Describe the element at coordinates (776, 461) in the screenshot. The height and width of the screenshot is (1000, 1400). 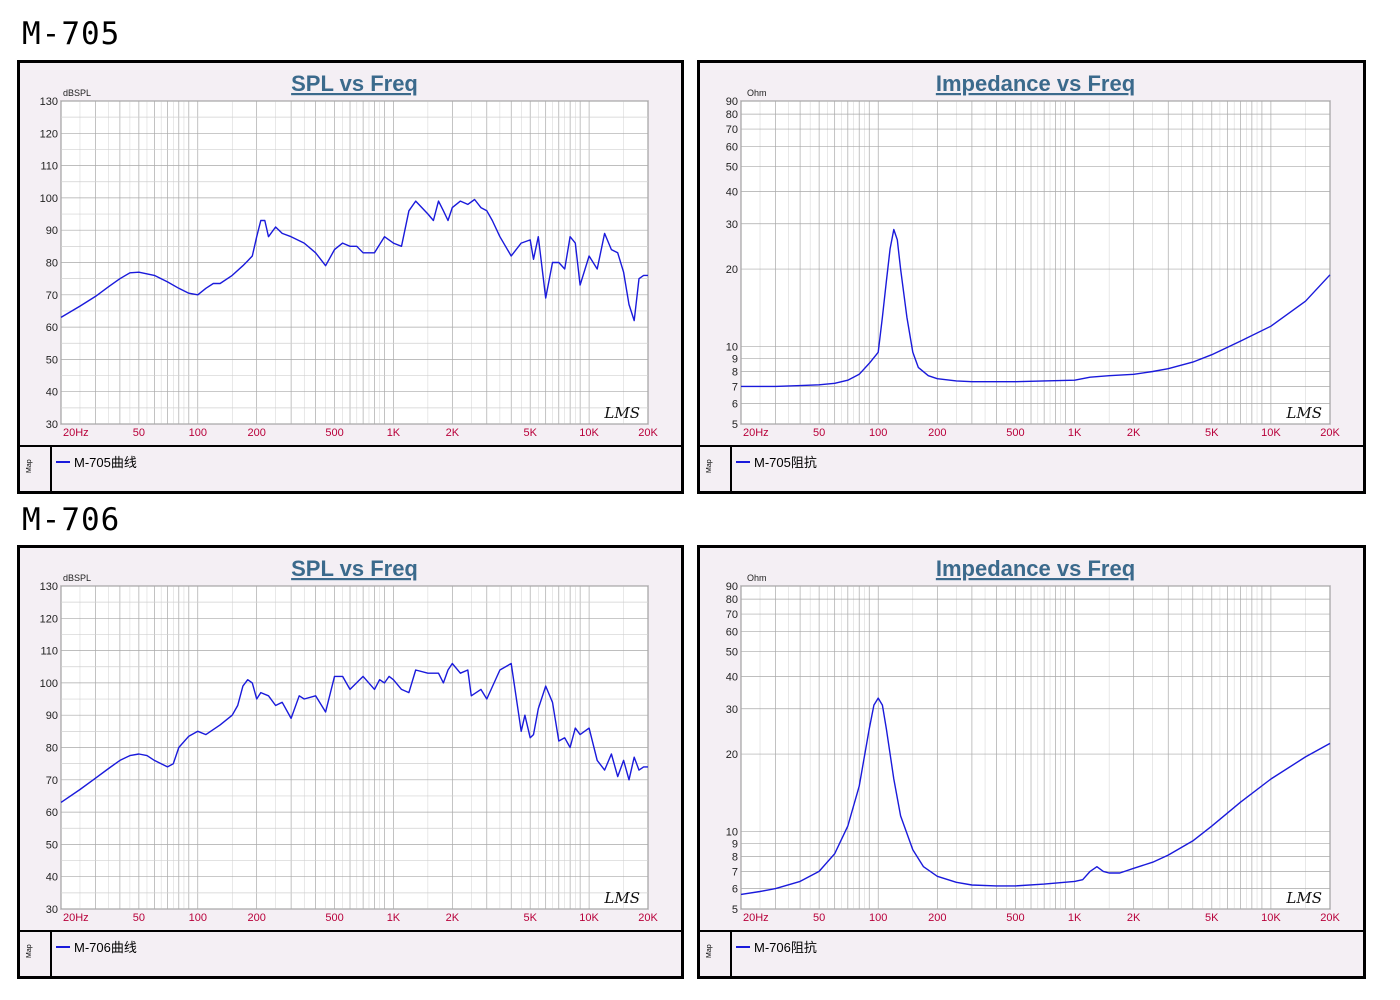
I see `legend-entry: M-705阻抗` at that location.